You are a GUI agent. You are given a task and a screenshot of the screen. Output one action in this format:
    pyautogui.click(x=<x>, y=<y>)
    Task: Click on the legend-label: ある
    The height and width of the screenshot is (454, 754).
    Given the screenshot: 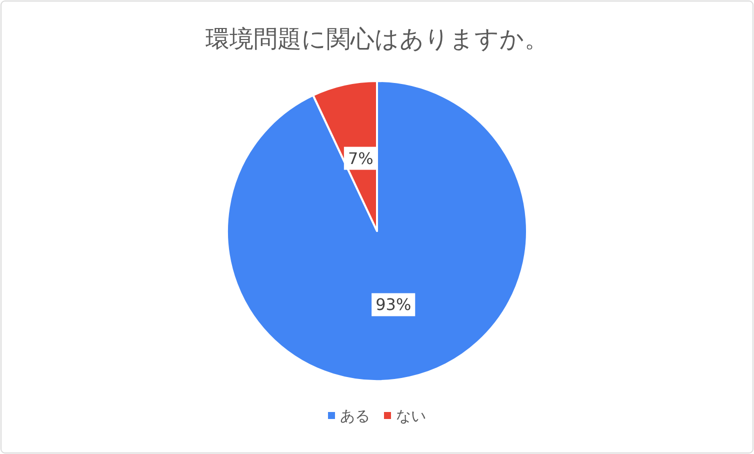 What is the action you would take?
    pyautogui.click(x=355, y=416)
    